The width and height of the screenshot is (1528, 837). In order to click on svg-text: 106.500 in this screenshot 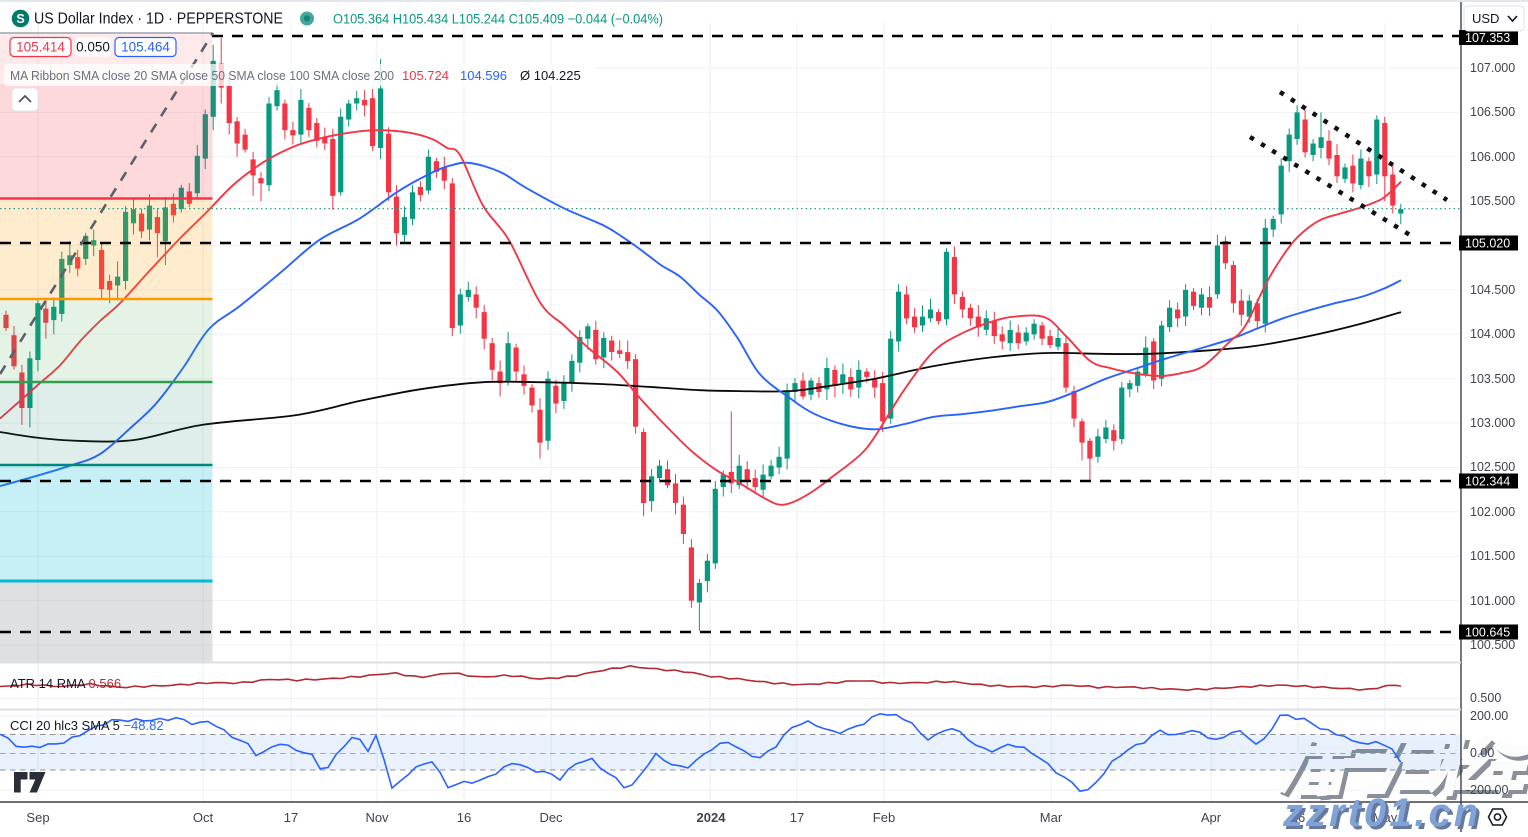, I will do `click(1492, 112)`.